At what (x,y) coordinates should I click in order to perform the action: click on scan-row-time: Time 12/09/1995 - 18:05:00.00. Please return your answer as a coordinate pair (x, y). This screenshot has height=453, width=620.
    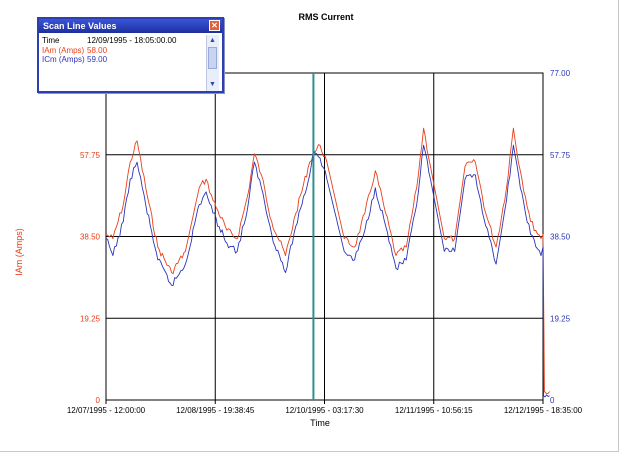
    Looking at the image, I should click on (109, 41).